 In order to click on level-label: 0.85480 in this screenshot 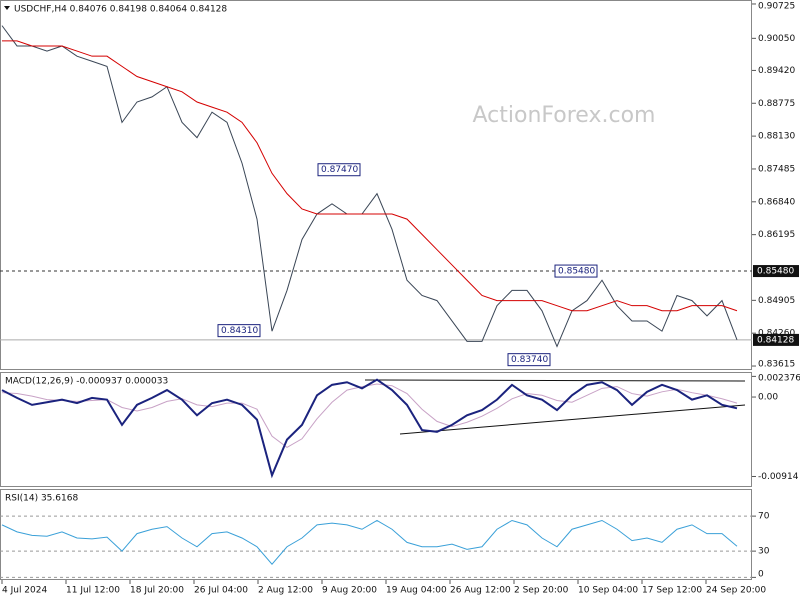, I will do `click(775, 272)`.